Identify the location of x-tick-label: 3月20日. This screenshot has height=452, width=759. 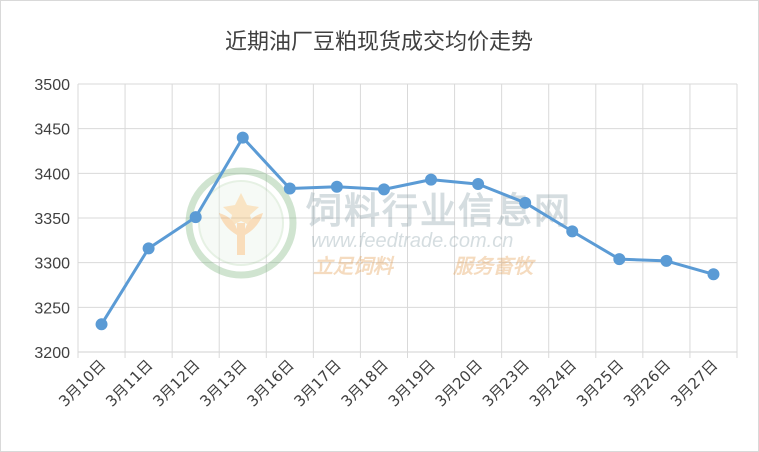
(459, 383).